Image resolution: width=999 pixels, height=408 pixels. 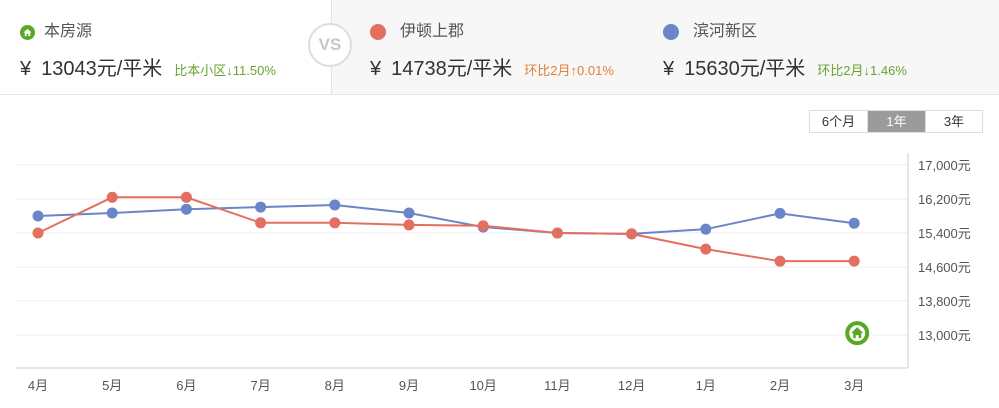 What do you see at coordinates (953, 121) in the screenshot?
I see `tab-3-years: 3年` at bounding box center [953, 121].